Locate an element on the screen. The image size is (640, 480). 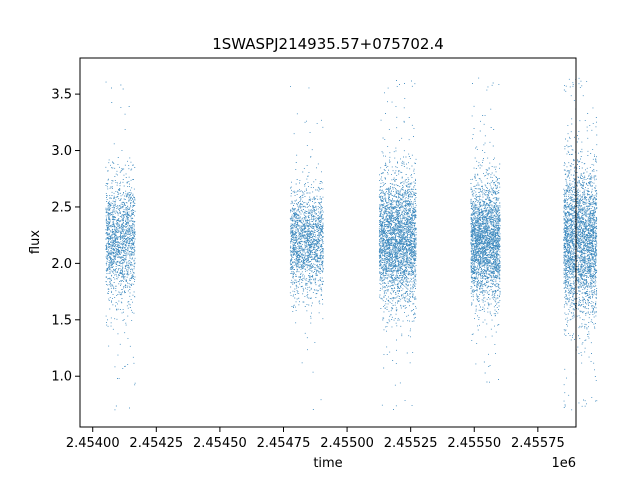
x-tick-label: 2.45475 is located at coordinates (284, 443).